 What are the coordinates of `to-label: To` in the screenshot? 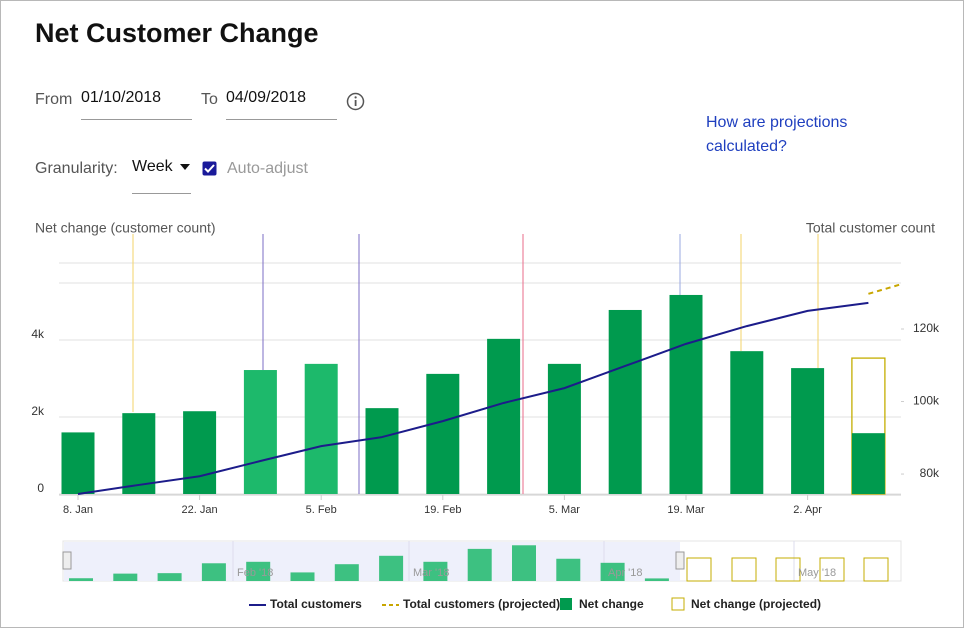 It's located at (209, 99).